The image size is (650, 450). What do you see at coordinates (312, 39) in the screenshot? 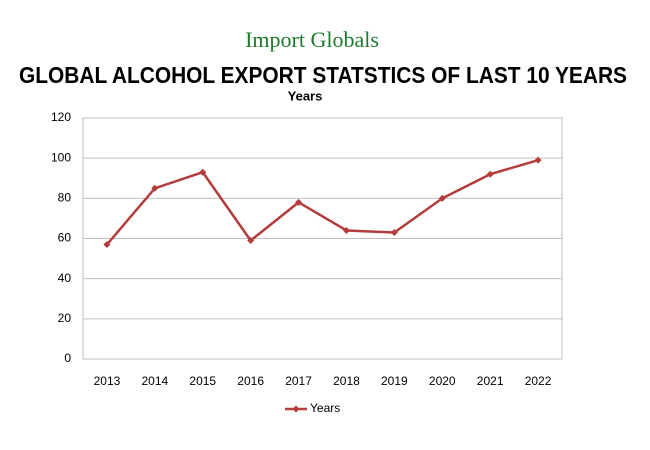
I see `brand: Import Globals` at bounding box center [312, 39].